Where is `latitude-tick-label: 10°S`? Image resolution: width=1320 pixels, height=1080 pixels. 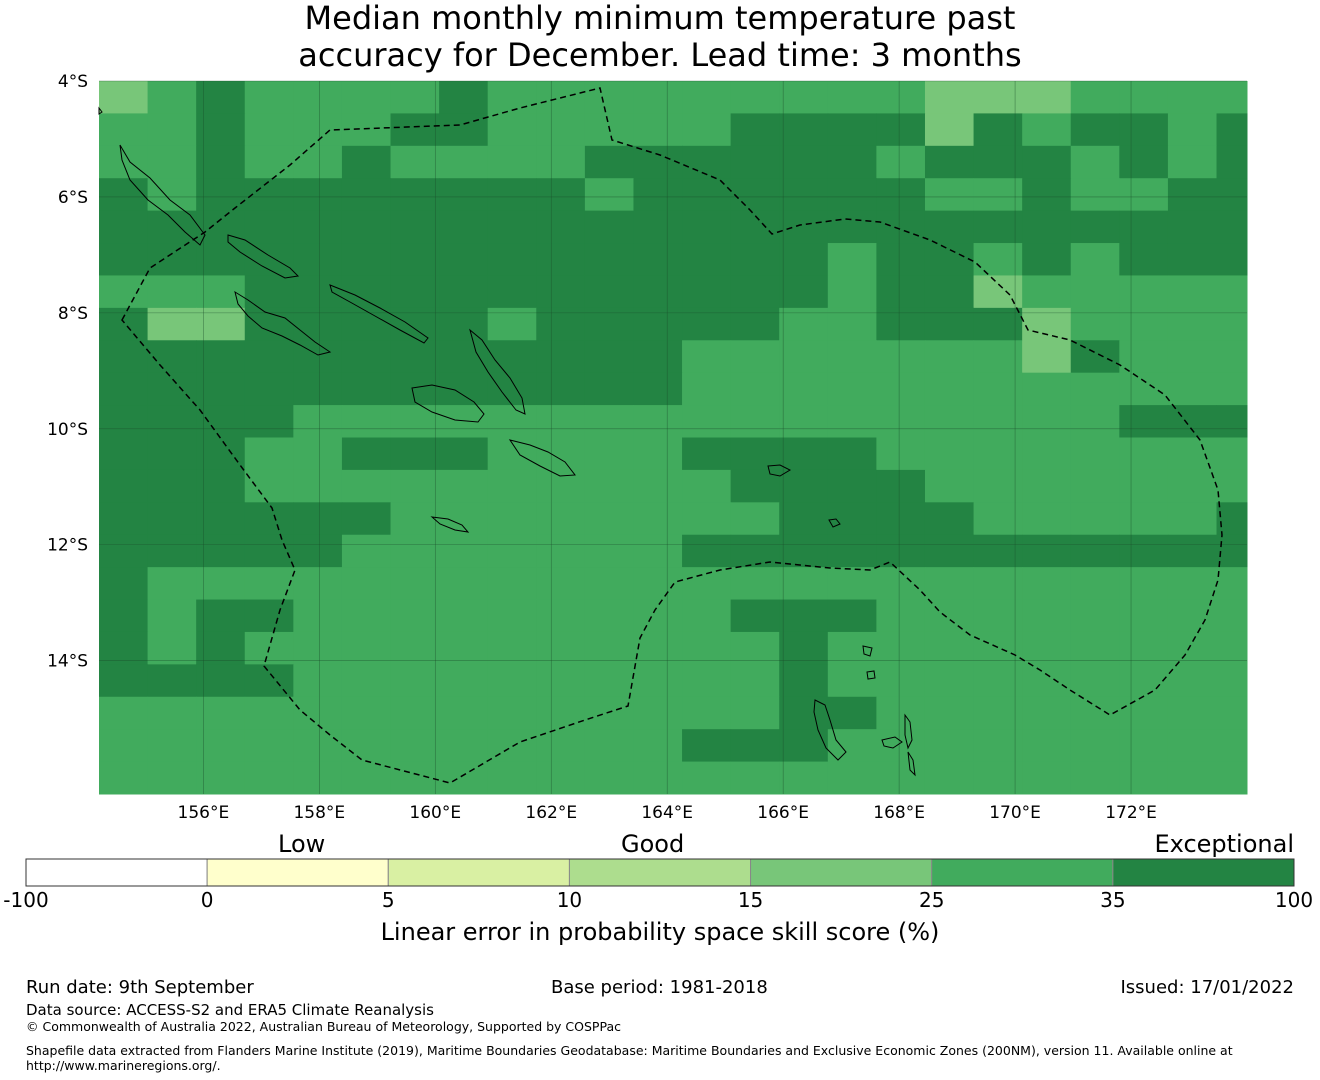
latitude-tick-label: 10°S is located at coordinates (67, 430).